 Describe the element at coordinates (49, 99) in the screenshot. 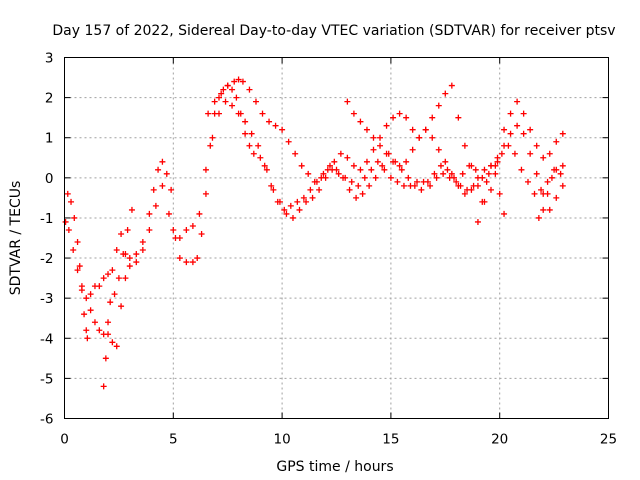

I see `y-tick-label: 2` at that location.